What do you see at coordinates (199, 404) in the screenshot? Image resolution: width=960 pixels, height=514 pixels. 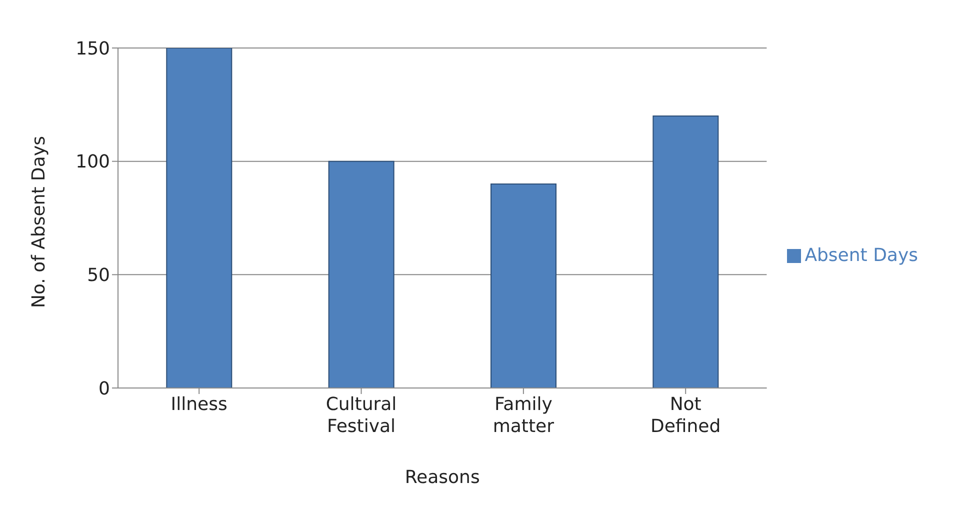 I see `x-tick-label: Illness` at bounding box center [199, 404].